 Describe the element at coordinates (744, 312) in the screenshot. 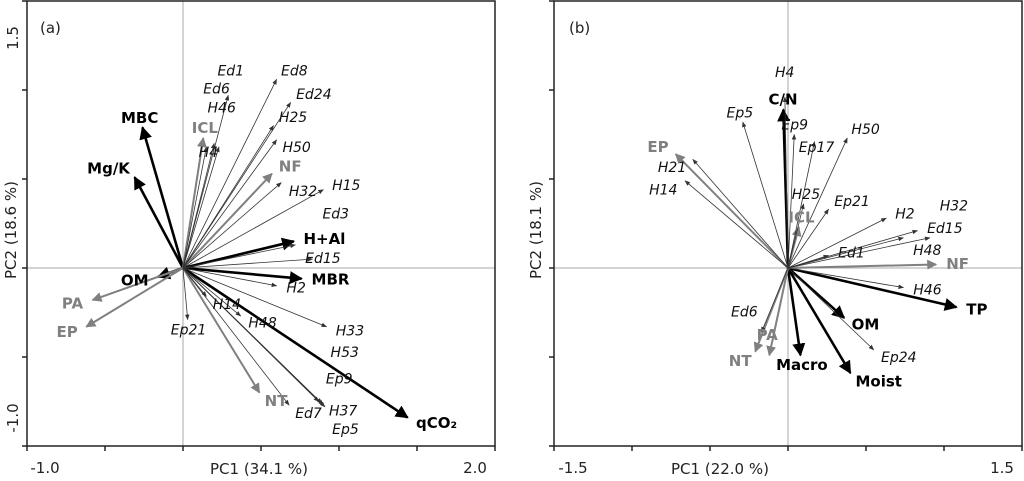

I see `vector-label: Ed6` at that location.